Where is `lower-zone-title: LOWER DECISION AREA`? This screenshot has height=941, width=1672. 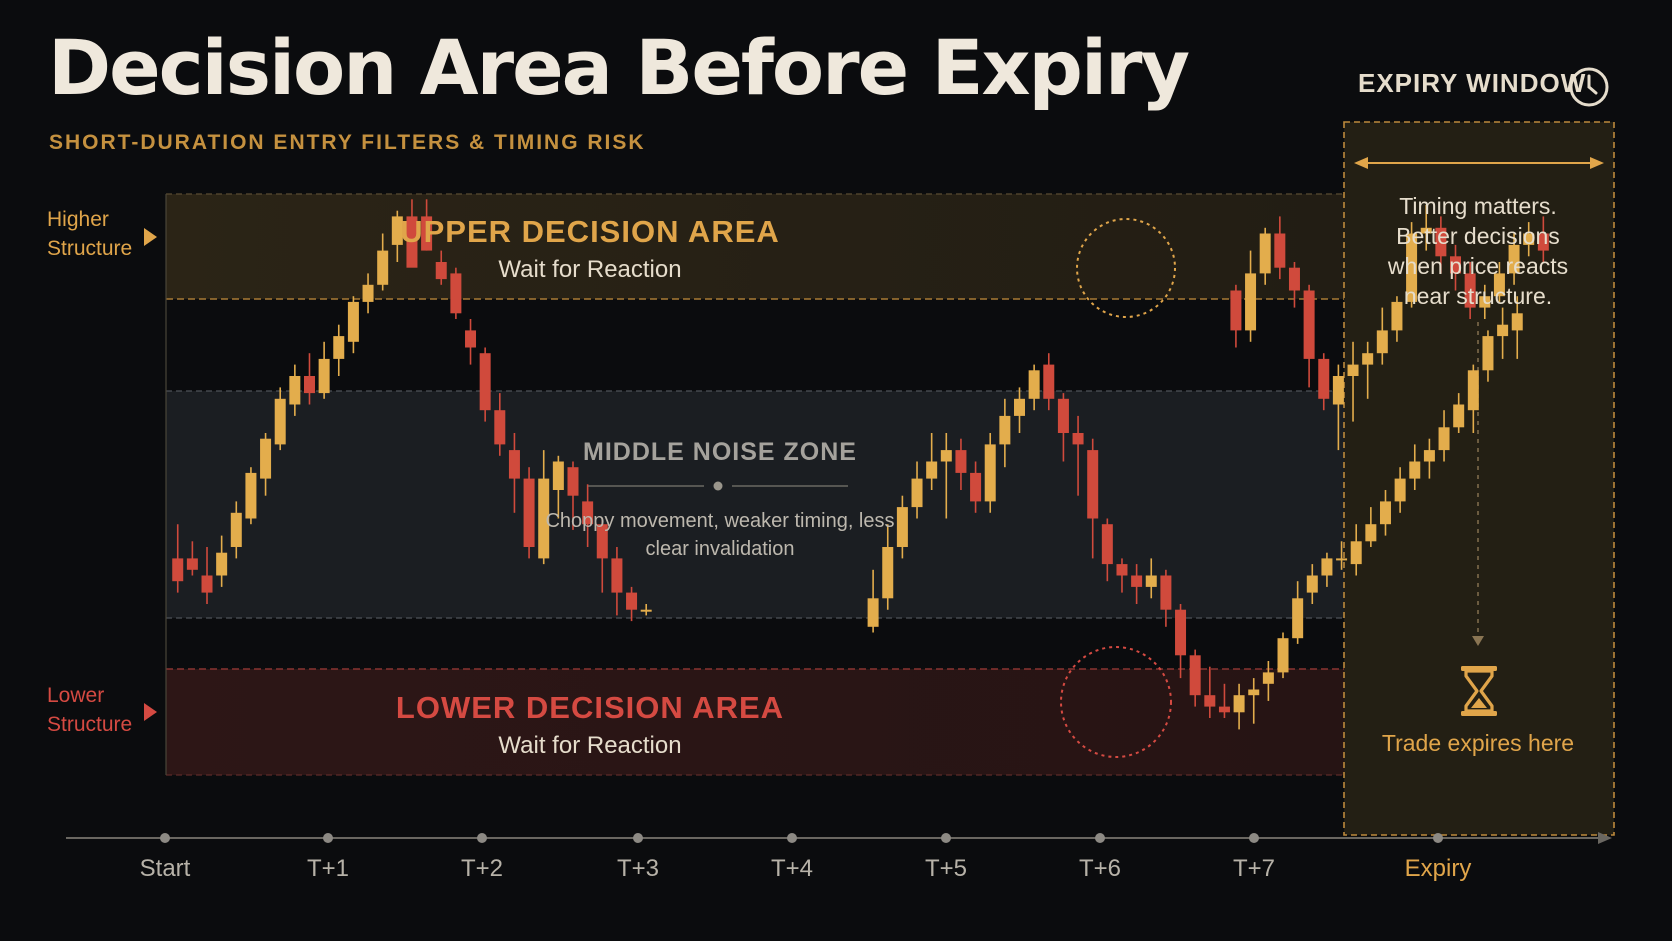 lower-zone-title: LOWER DECISION AREA is located at coordinates (590, 707).